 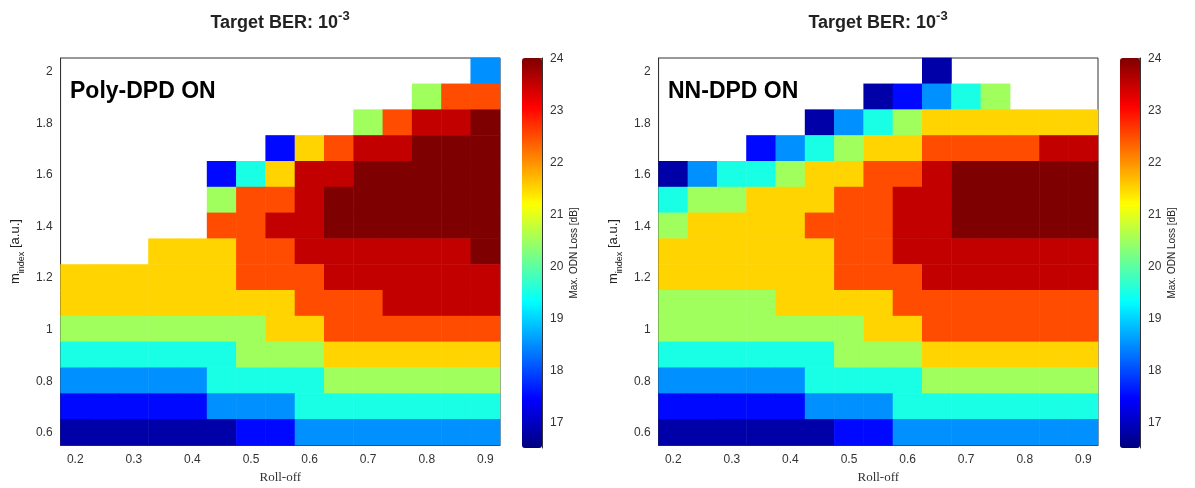 I want to click on annotation: Poly-DPD ON, so click(x=143, y=89).